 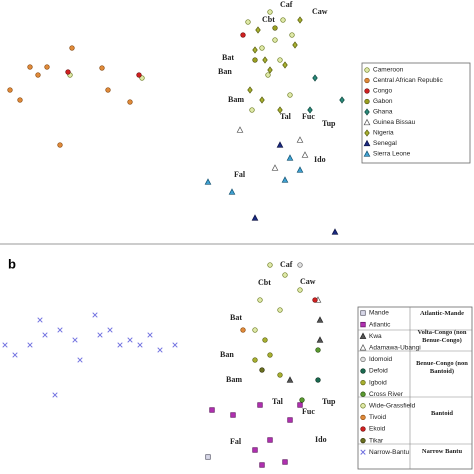 What do you see at coordinates (383, 91) in the screenshot?
I see `legend-label: Congo` at bounding box center [383, 91].